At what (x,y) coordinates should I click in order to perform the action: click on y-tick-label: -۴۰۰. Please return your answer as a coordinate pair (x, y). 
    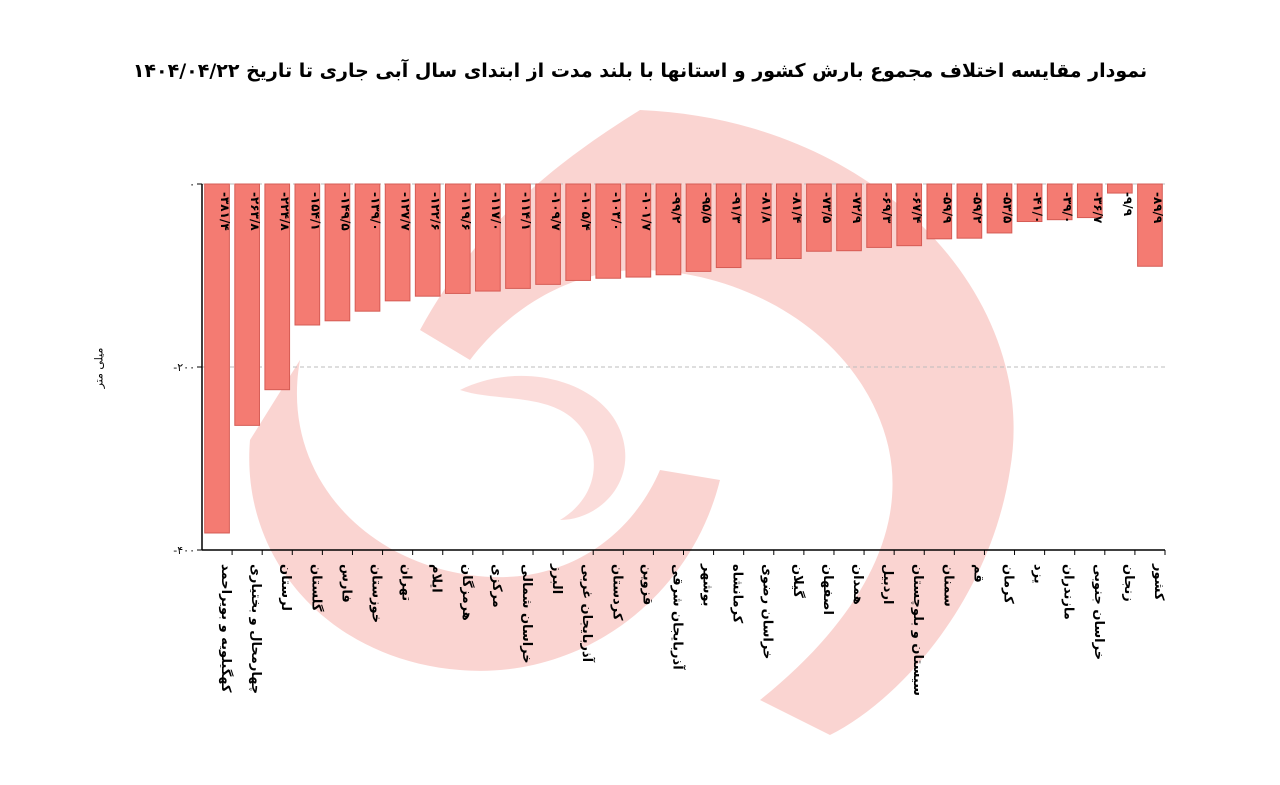
    Looking at the image, I should click on (184, 550).